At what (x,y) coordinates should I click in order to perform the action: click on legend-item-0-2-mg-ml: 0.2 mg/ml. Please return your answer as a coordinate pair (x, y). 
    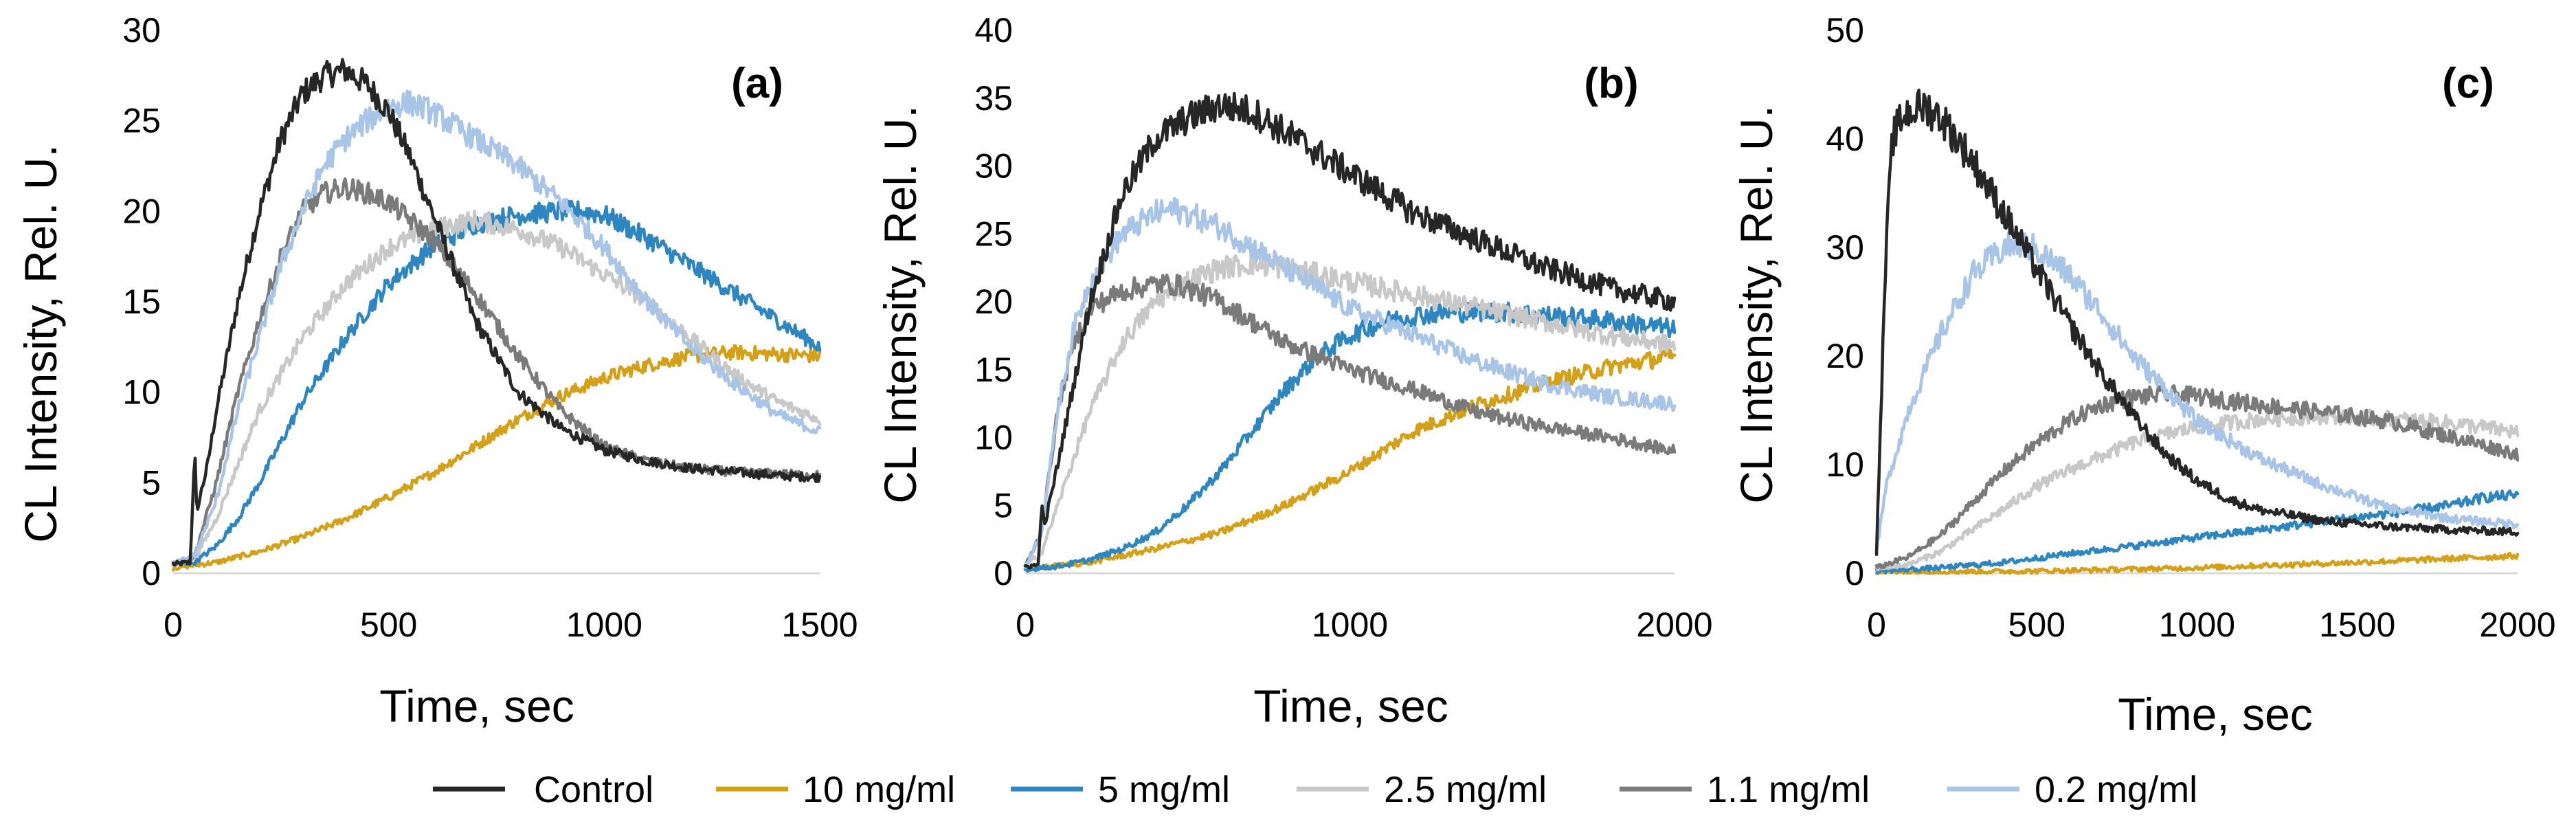
    Looking at the image, I should click on (2072, 790).